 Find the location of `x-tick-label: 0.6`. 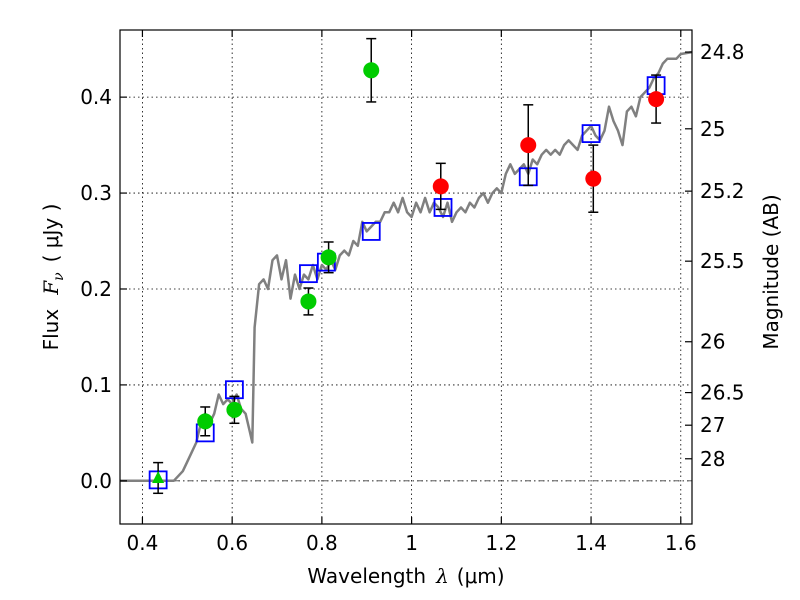

x-tick-label: 0.6 is located at coordinates (232, 543).